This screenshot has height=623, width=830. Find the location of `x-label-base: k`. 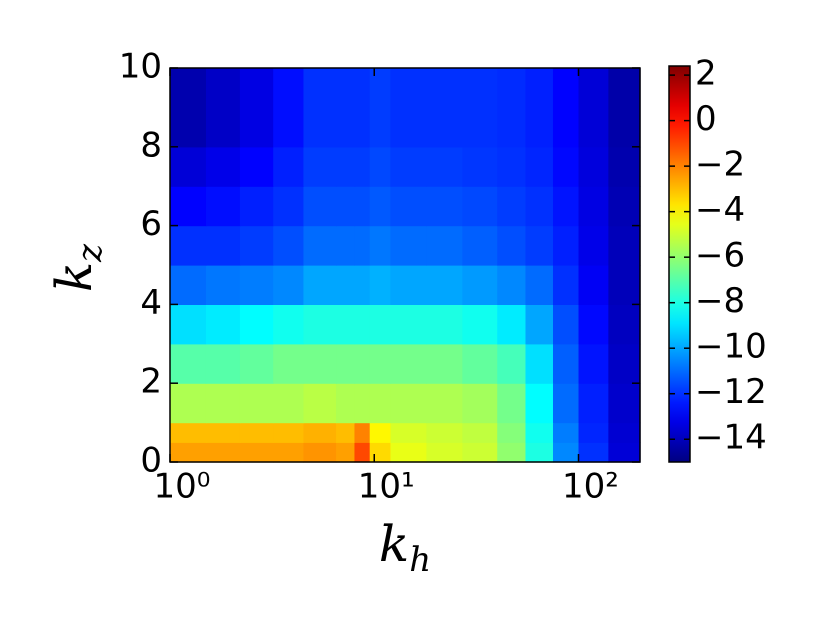

x-label-base: k is located at coordinates (394, 544).